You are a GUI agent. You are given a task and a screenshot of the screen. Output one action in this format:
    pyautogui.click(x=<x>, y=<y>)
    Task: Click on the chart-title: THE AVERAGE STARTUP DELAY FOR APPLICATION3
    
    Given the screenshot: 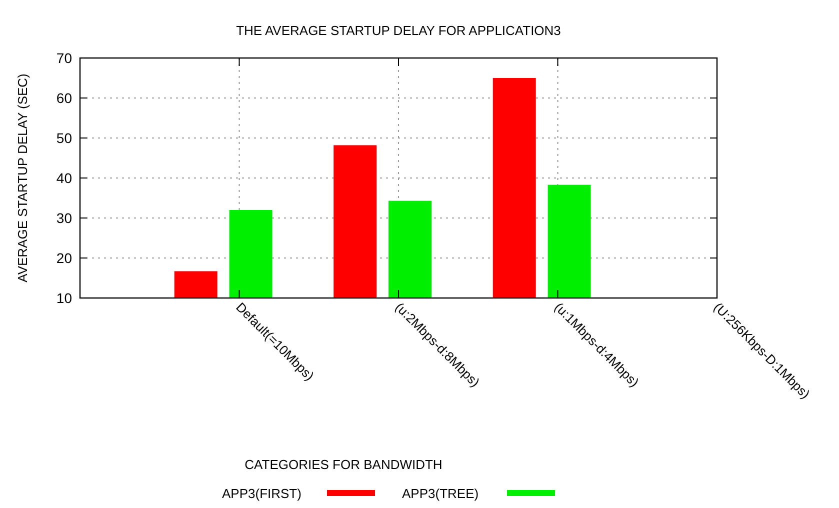 What is the action you would take?
    pyautogui.click(x=398, y=30)
    